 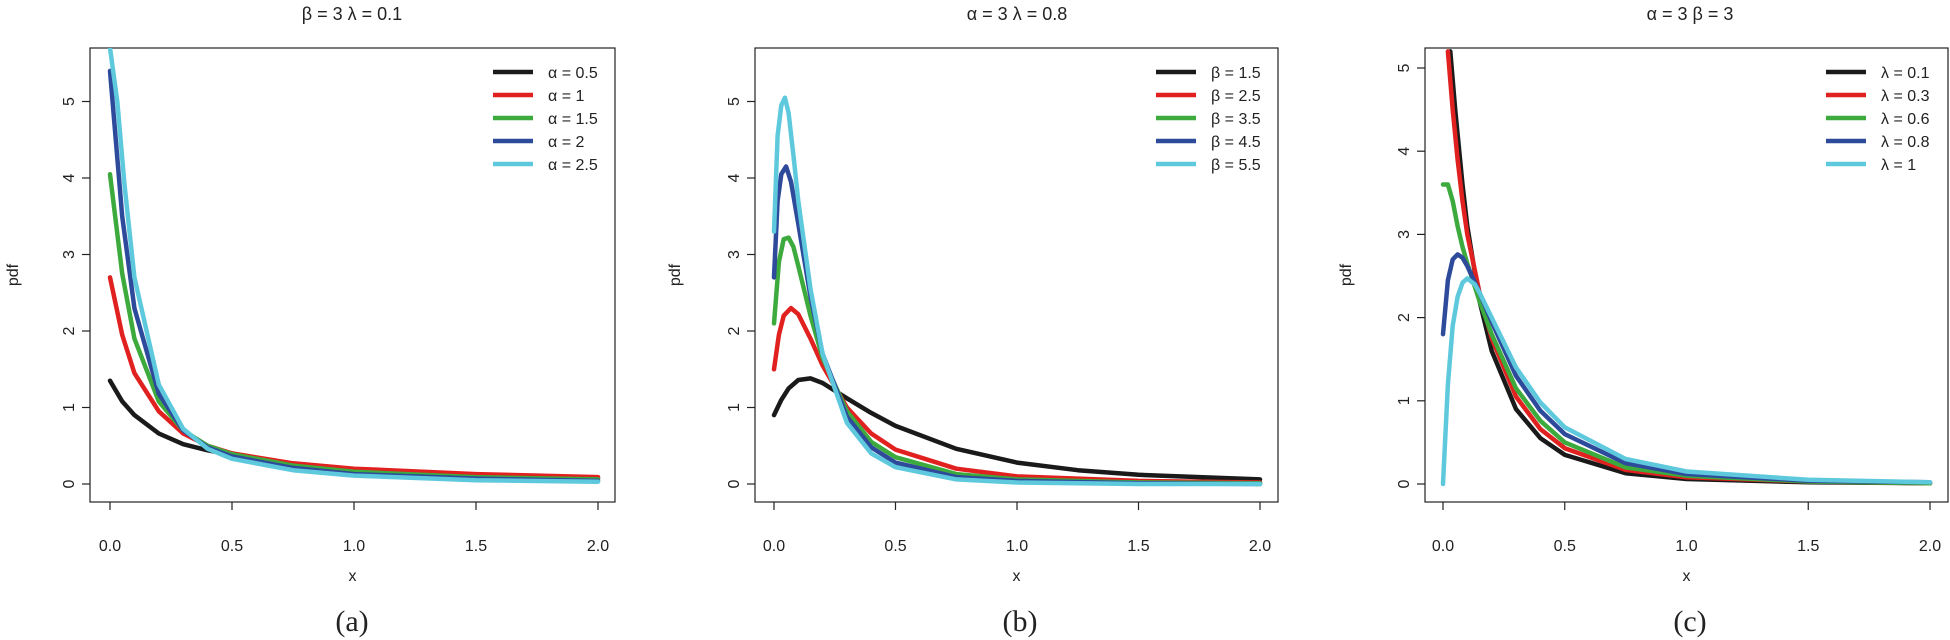 What do you see at coordinates (573, 119) in the screenshot?
I see `legend-label: α = 1.5` at bounding box center [573, 119].